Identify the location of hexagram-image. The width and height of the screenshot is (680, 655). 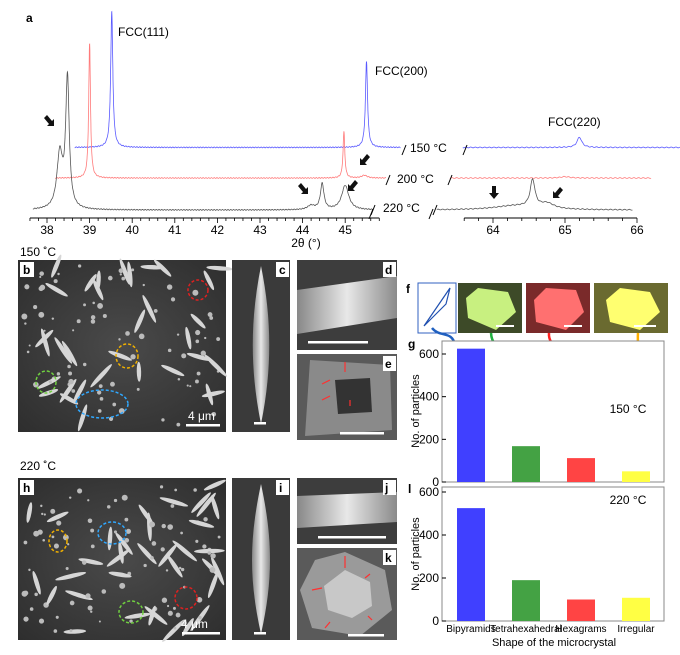
(558, 308).